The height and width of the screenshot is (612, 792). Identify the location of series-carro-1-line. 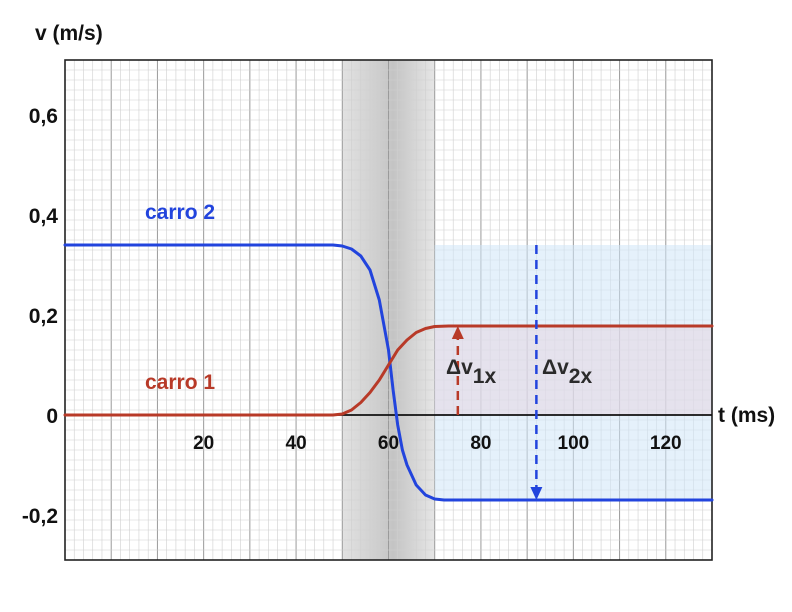
(388, 370).